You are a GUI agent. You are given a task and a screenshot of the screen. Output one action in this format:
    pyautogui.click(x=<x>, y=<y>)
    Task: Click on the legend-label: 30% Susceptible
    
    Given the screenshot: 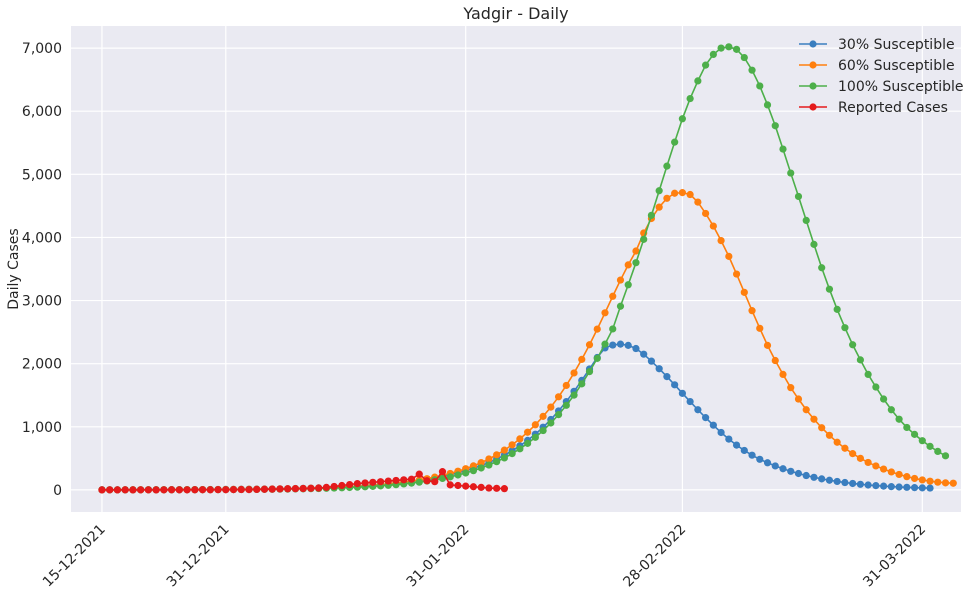 What is the action you would take?
    pyautogui.click(x=896, y=45)
    